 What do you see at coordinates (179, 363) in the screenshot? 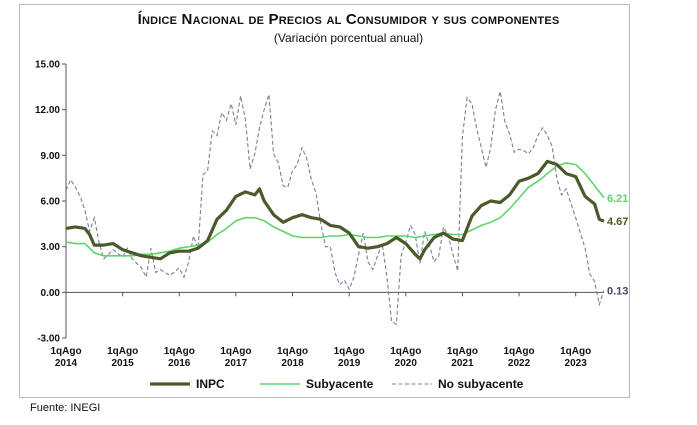
I see `x-tick-year: 2016` at bounding box center [179, 363].